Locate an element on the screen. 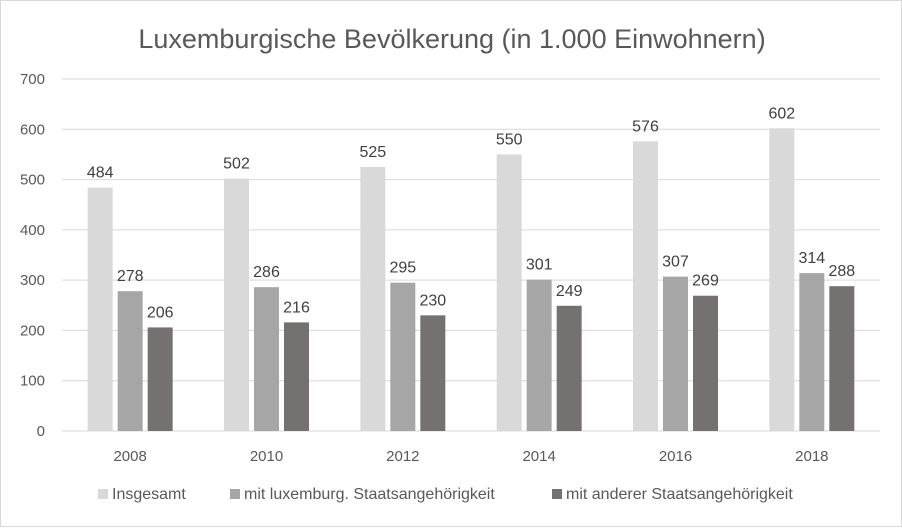  x-axis: 2008 2010 2012 2014 2016 2018 is located at coordinates (470, 456).